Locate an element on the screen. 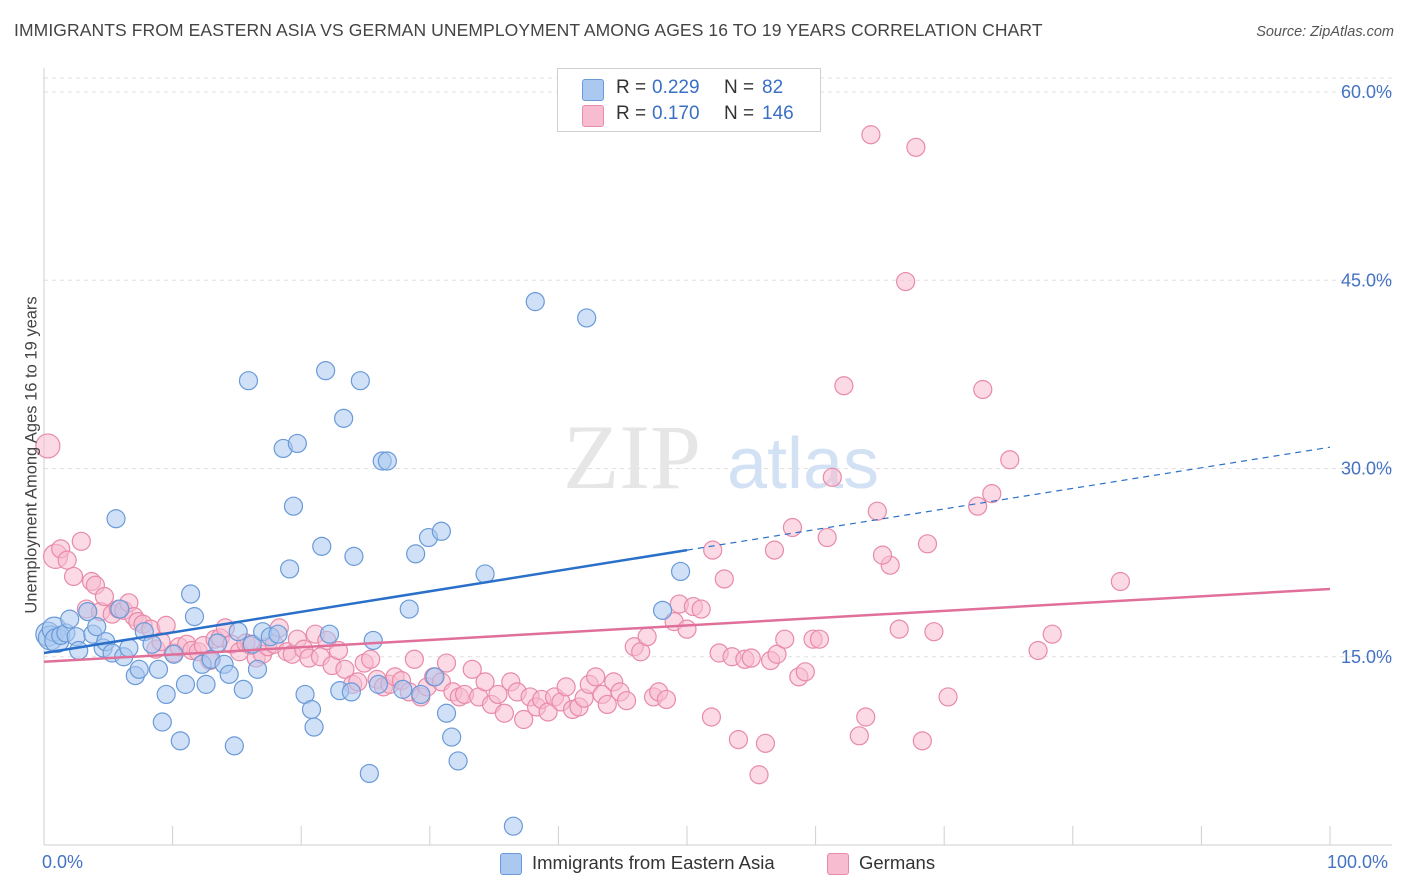 The image size is (1406, 892). y-tick-label: 60.0% is located at coordinates (1366, 92).